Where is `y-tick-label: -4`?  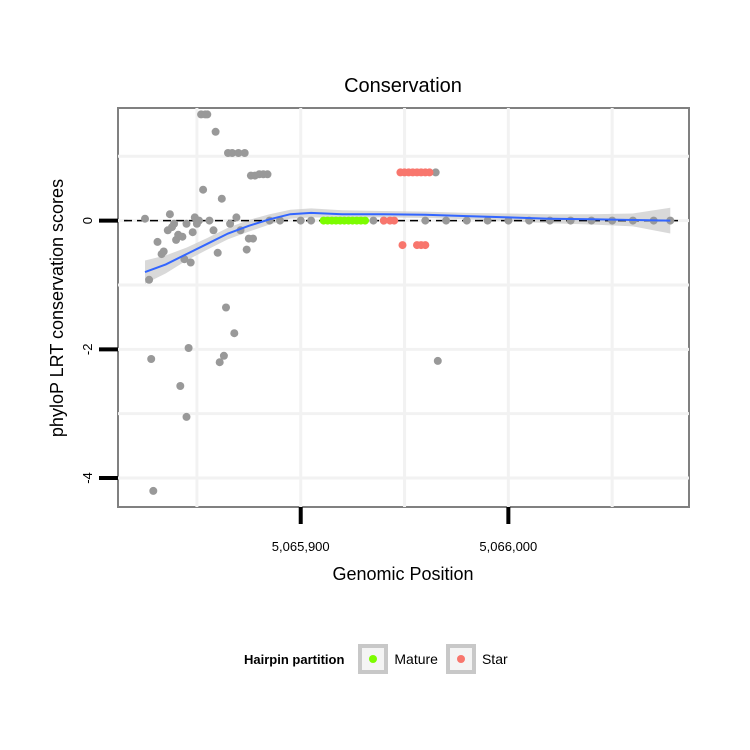
y-tick-label: -4 is located at coordinates (87, 478).